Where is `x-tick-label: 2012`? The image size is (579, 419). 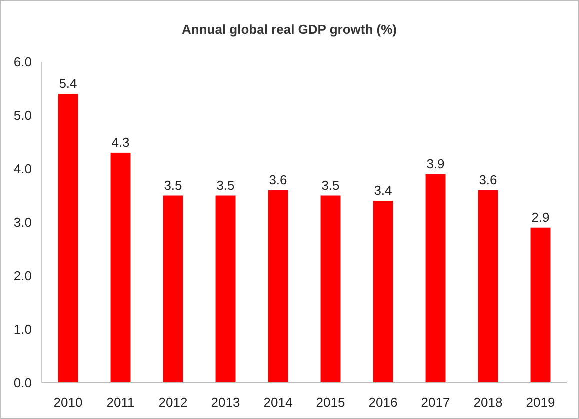
x-tick-label: 2012 is located at coordinates (173, 402).